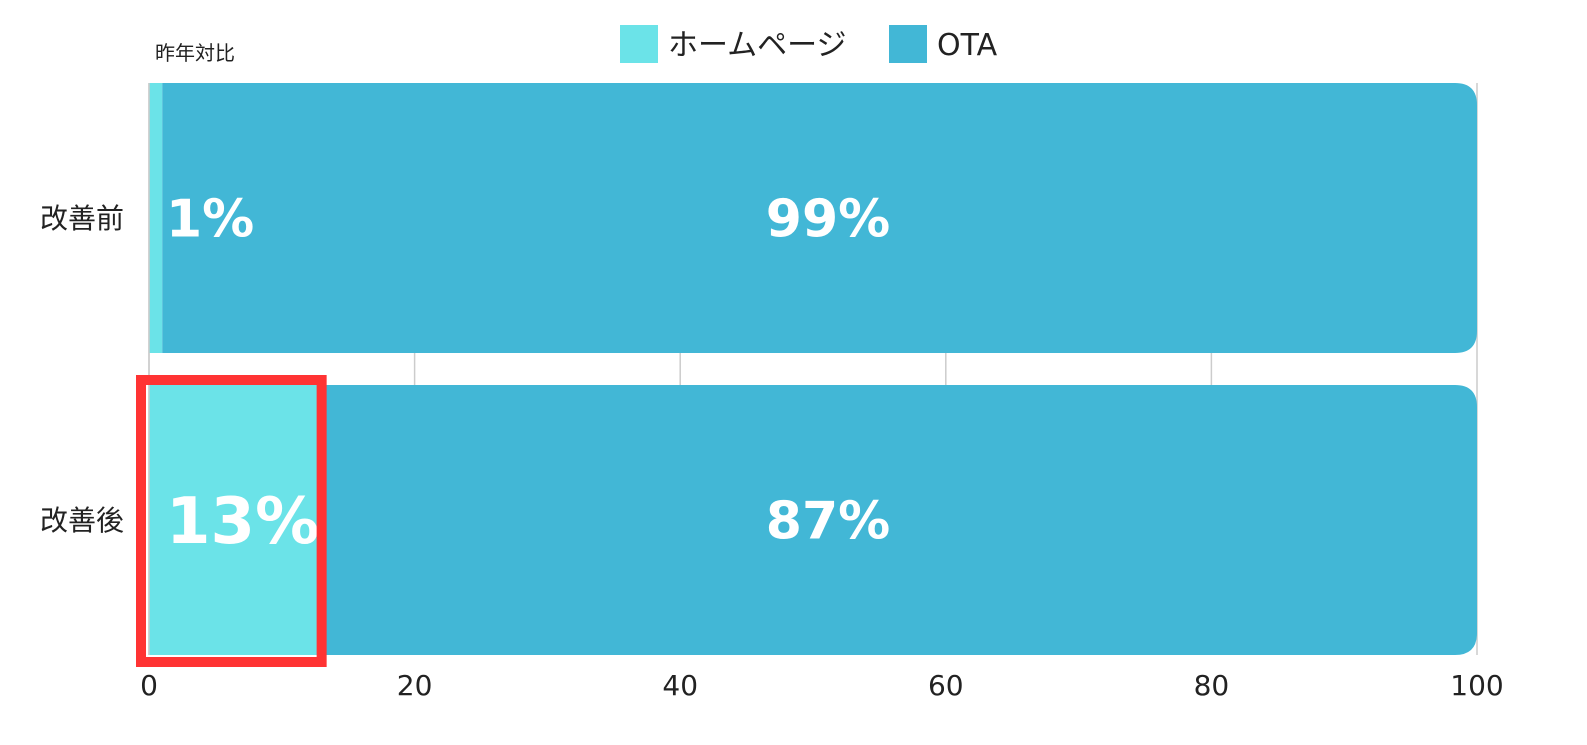  What do you see at coordinates (82, 218) in the screenshot?
I see `category-label: 改善前` at bounding box center [82, 218].